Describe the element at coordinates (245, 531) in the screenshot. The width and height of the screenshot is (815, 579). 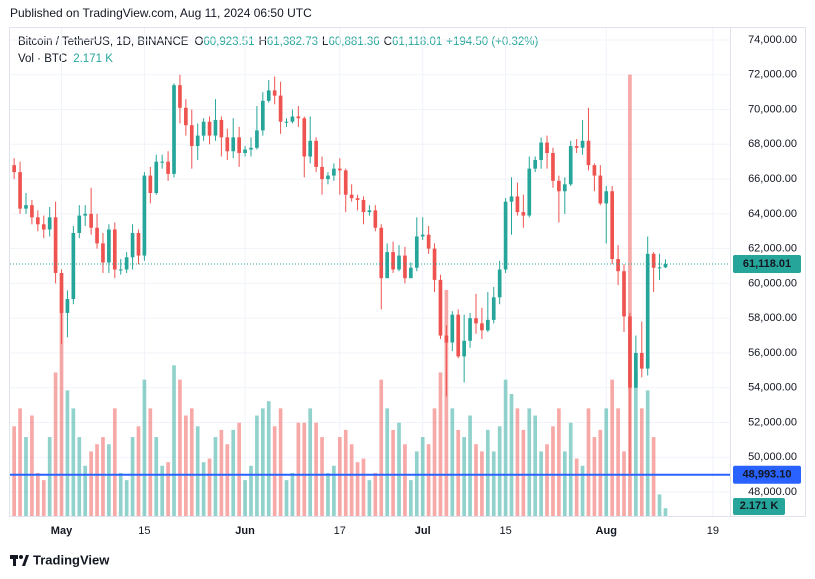
I see `x-tick-label: Jun` at that location.